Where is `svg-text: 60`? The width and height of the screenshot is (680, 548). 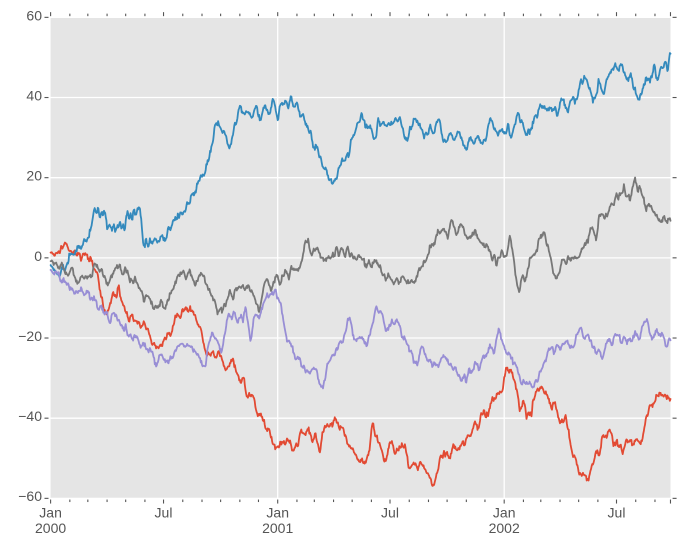
svg-text: 60 is located at coordinates (34, 15).